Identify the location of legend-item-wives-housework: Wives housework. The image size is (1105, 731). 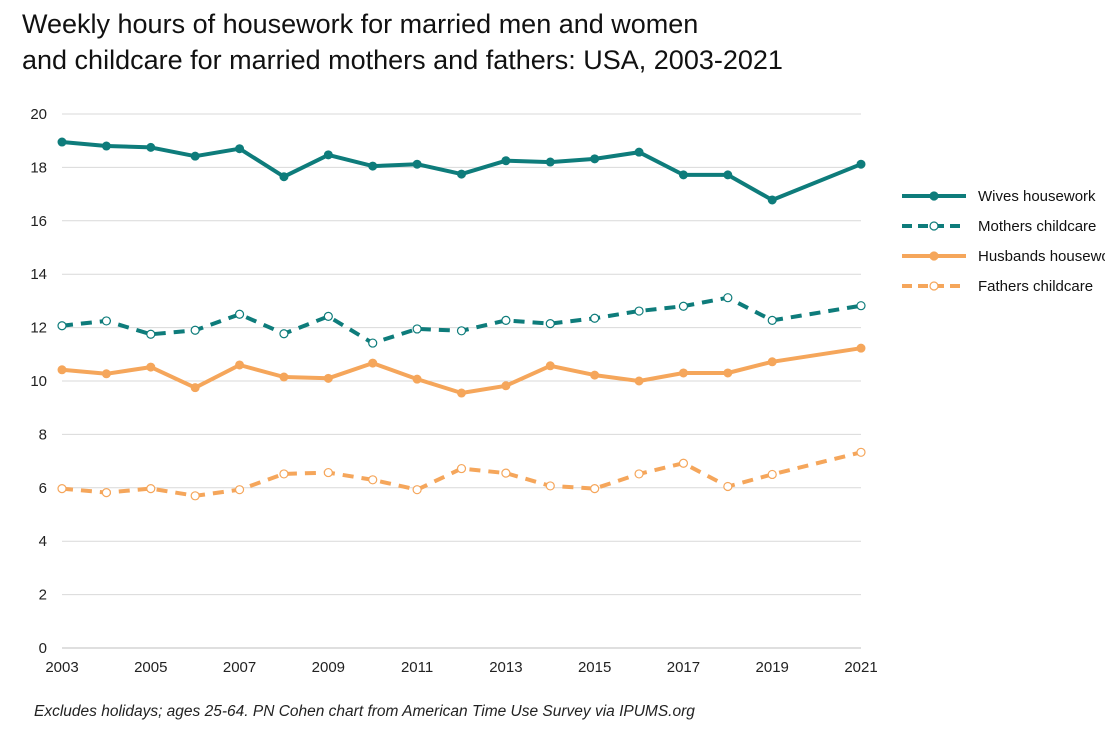
(999, 196).